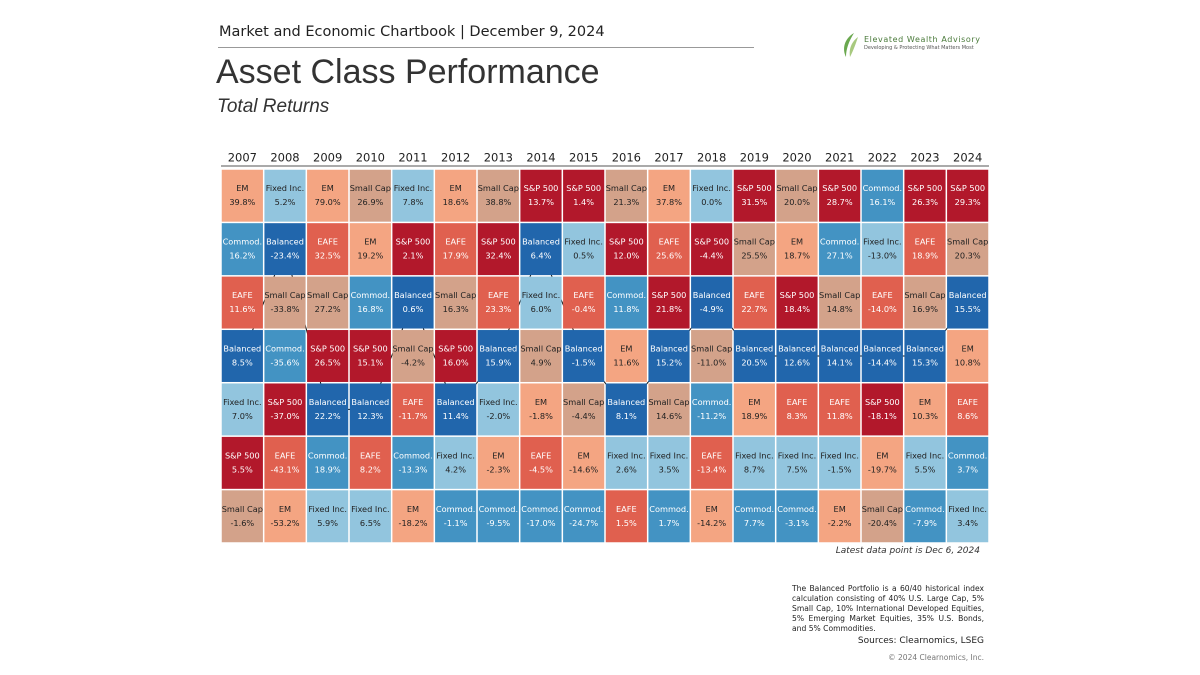 Image resolution: width=1200 pixels, height=675 pixels. I want to click on cell-value: -2.0%, so click(498, 416).